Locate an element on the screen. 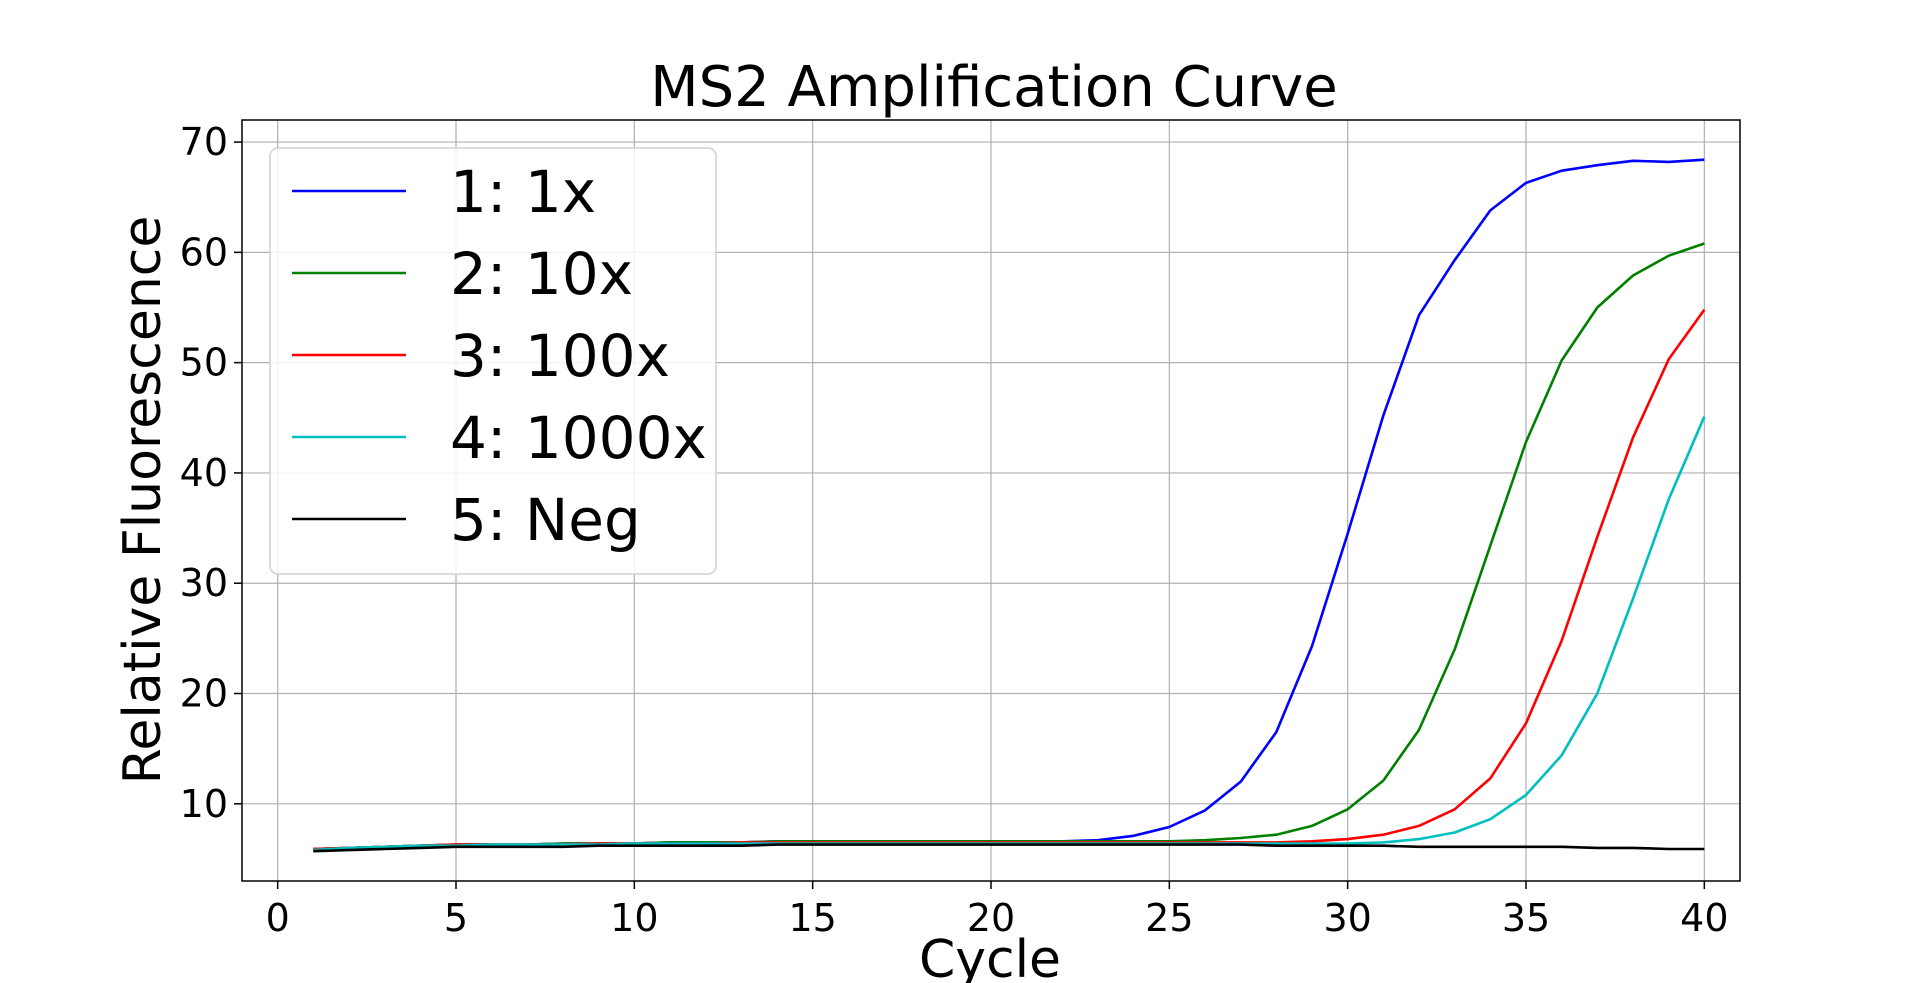 The image size is (1920, 983). legend-label-5: 5: Neg is located at coordinates (545, 520).